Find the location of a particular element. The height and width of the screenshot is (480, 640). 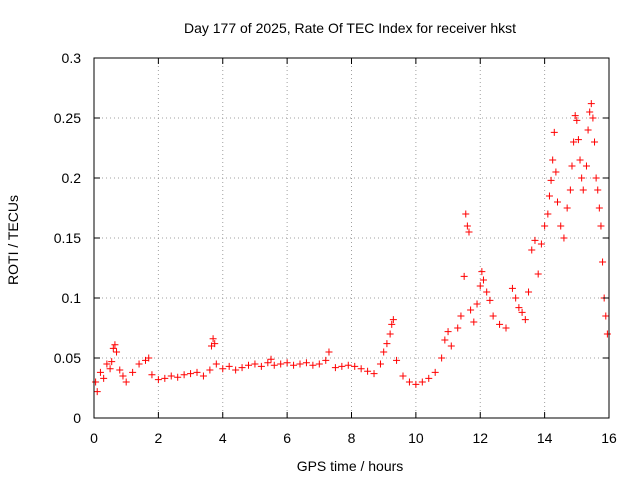

x-tick-label: 4 is located at coordinates (223, 438).